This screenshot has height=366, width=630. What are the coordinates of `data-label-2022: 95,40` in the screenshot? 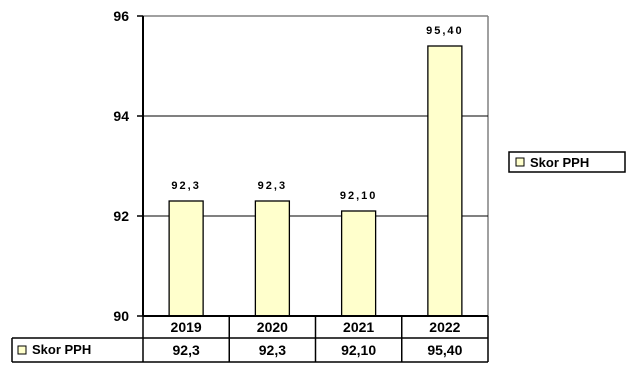 It's located at (445, 31).